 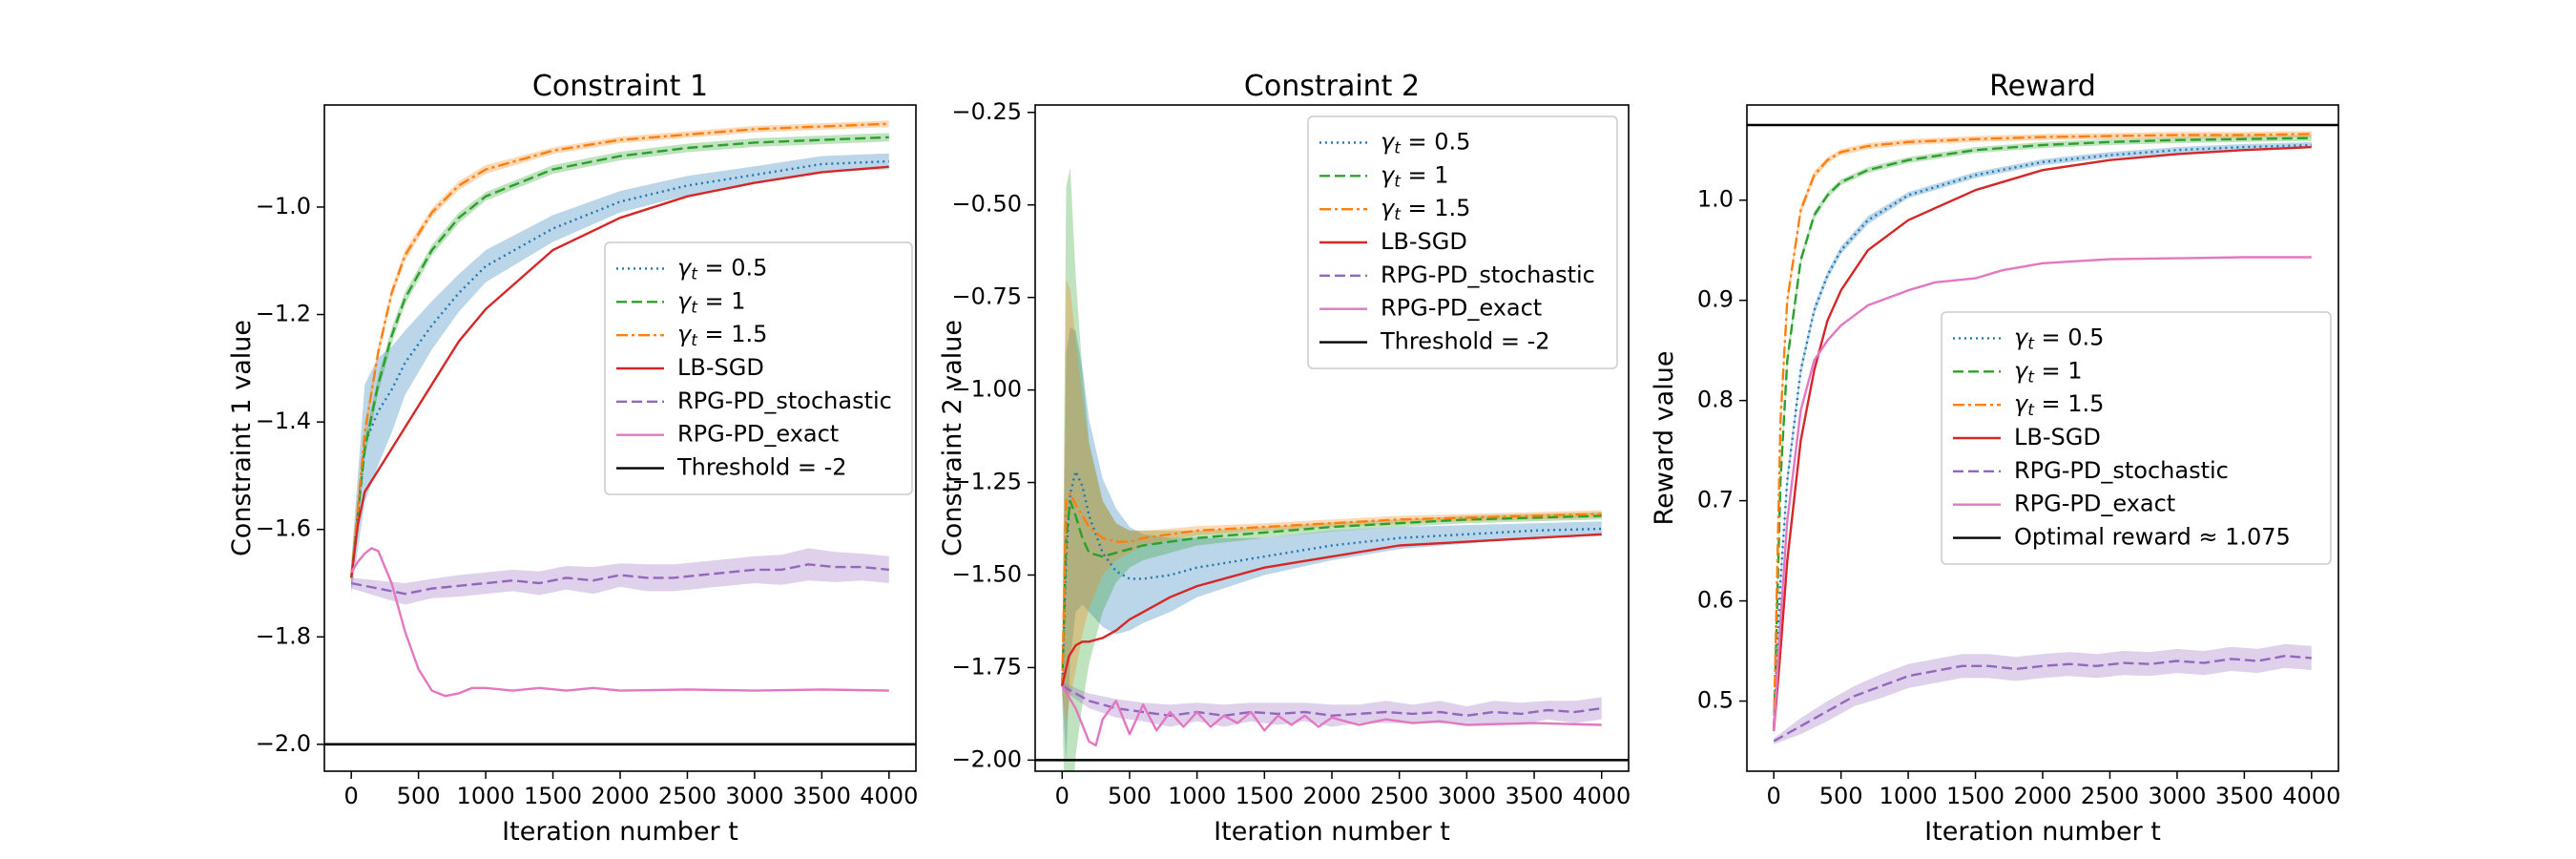 What do you see at coordinates (986, 296) in the screenshot?
I see `y-tick-label: −0.75` at bounding box center [986, 296].